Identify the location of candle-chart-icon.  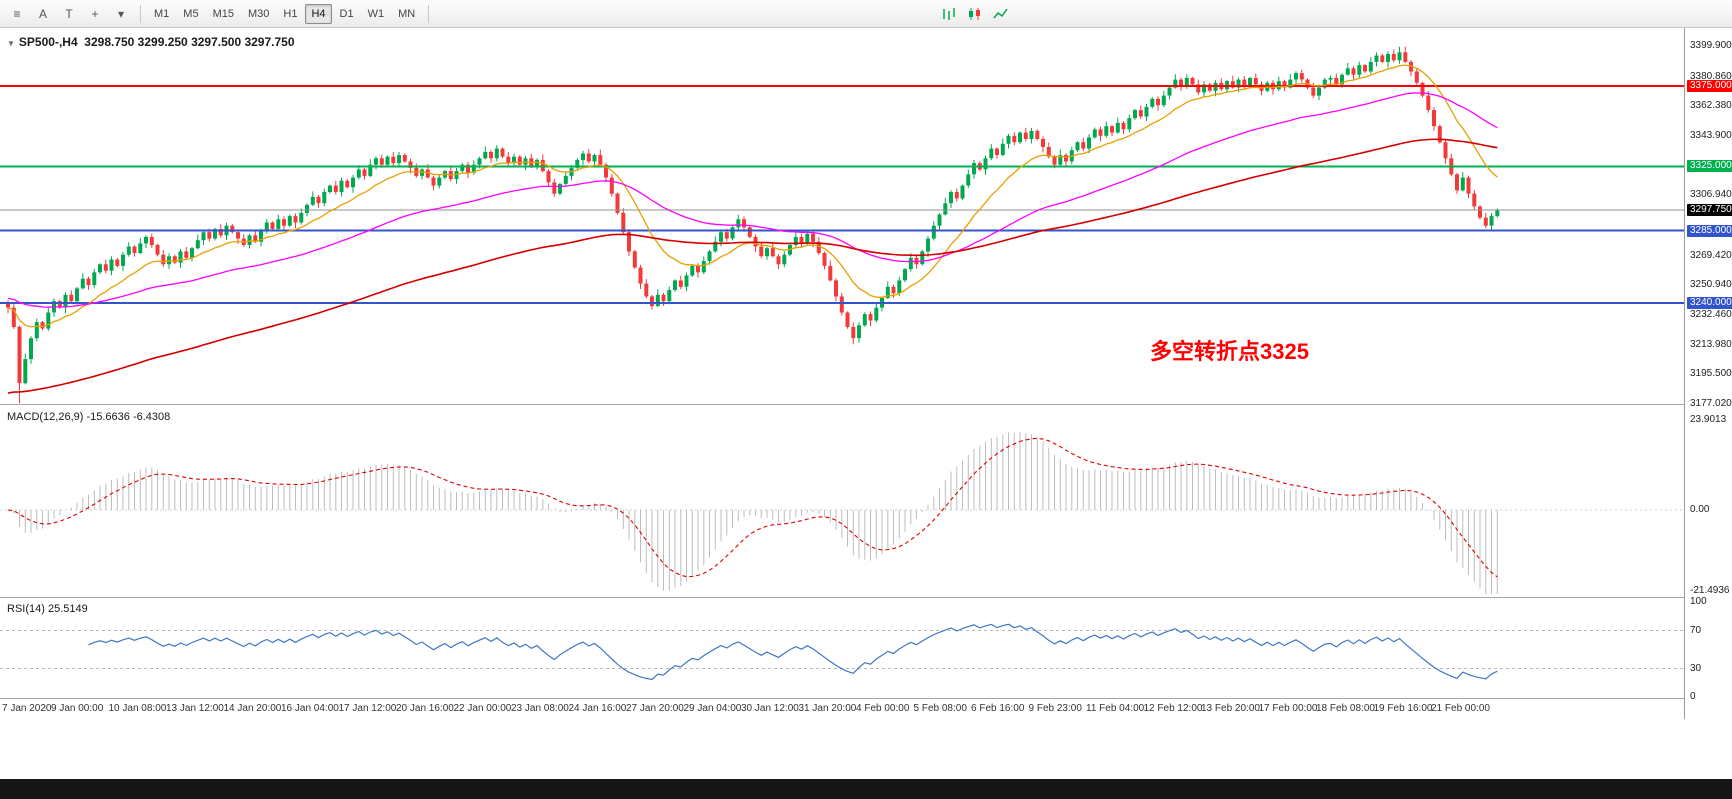
(974, 14).